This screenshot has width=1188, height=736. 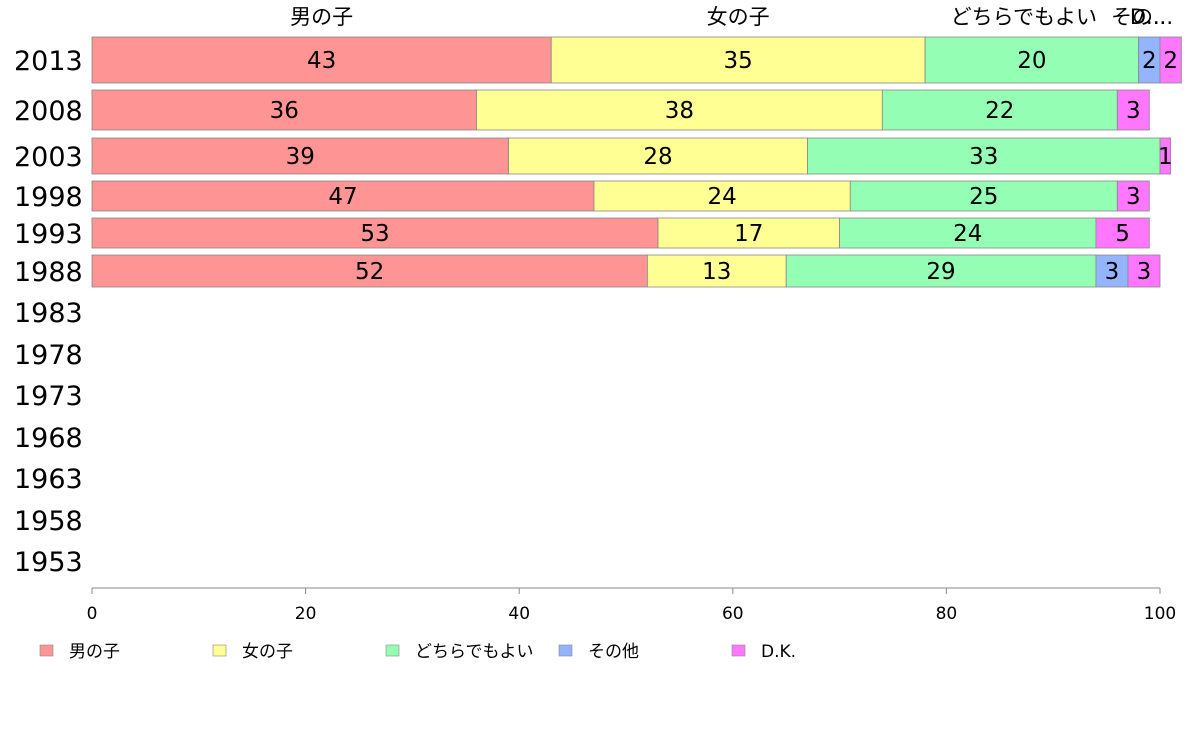 I want to click on data-label-2003-series-0: 39, so click(x=300, y=157).